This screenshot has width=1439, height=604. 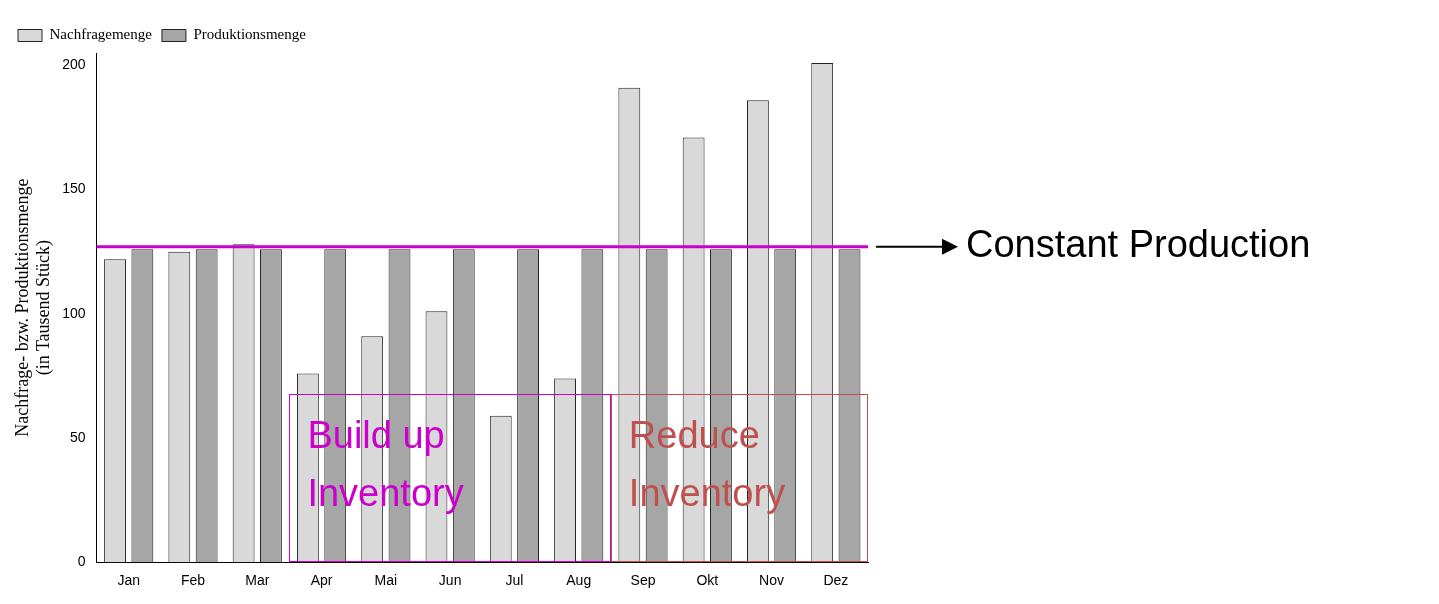 What do you see at coordinates (643, 580) in the screenshot?
I see `x-tick-label: Sep` at bounding box center [643, 580].